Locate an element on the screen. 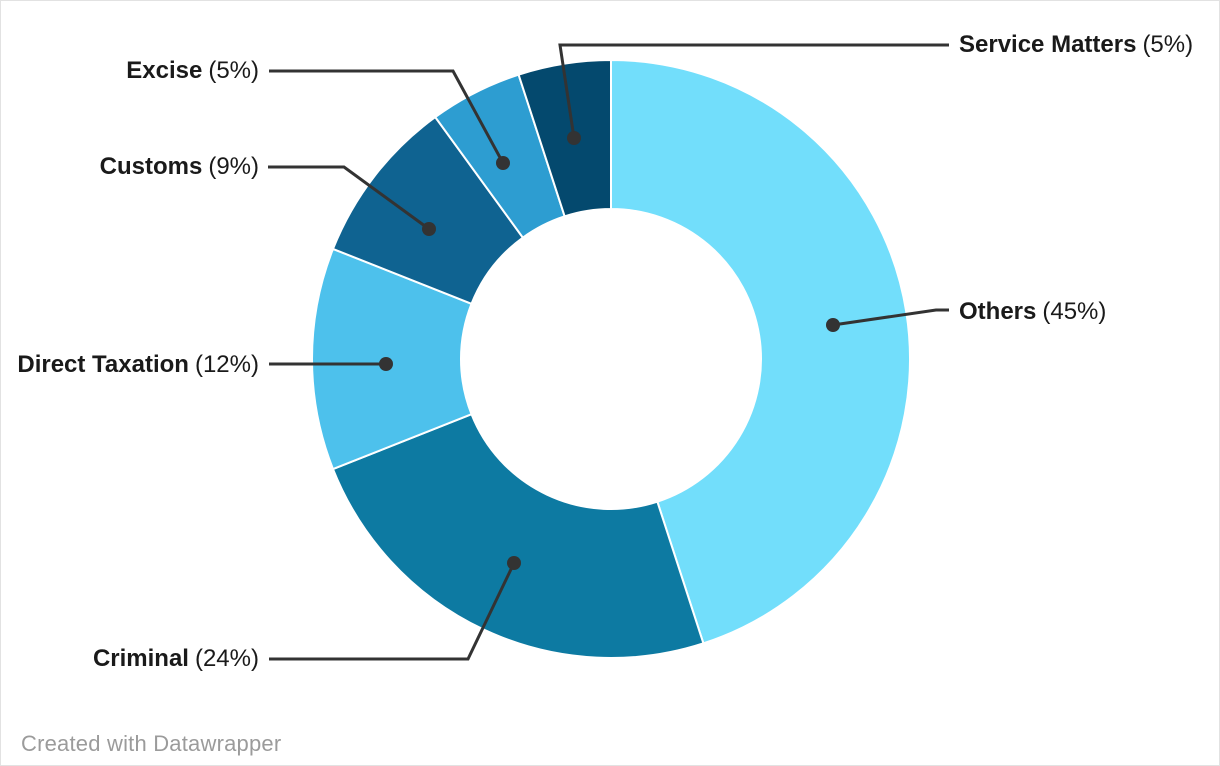 The height and width of the screenshot is (766, 1220). pie-slice-criminal is located at coordinates (518, 535).